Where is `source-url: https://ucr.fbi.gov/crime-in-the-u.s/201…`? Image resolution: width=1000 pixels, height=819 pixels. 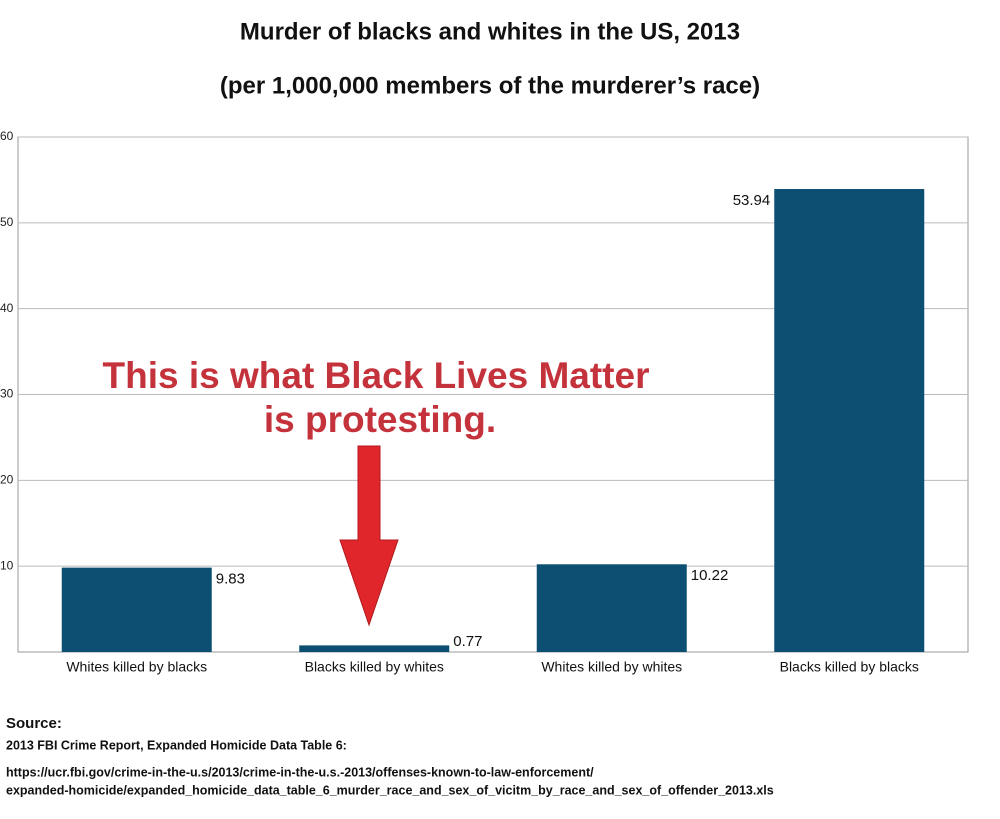 source-url: https://ucr.fbi.gov/crime-in-the-u.s/201… is located at coordinates (300, 772).